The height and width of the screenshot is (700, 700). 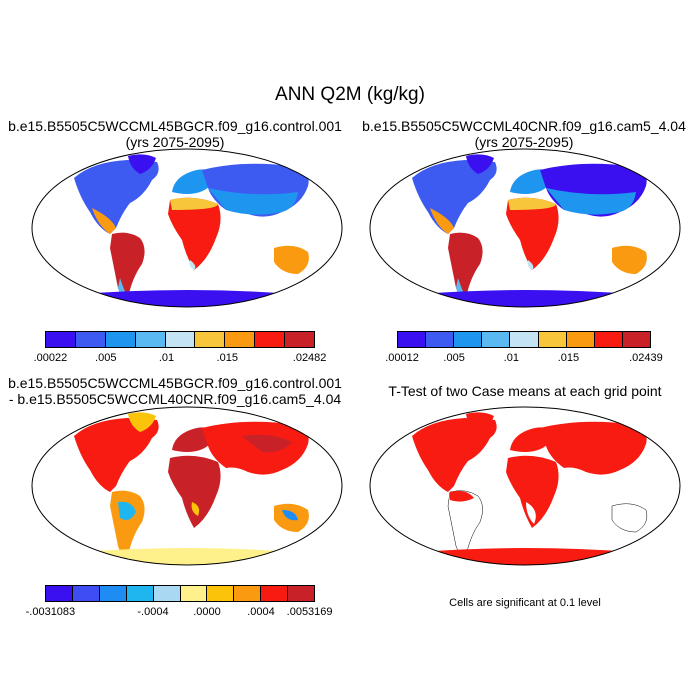 What do you see at coordinates (309, 612) in the screenshot?
I see `colorbar-tick-label: .0053169` at bounding box center [309, 612].